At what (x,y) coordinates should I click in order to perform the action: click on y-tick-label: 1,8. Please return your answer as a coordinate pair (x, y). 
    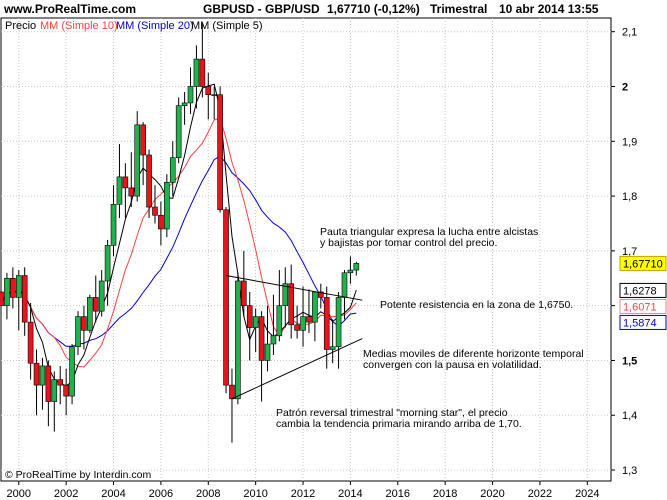
    Looking at the image, I should click on (629, 197).